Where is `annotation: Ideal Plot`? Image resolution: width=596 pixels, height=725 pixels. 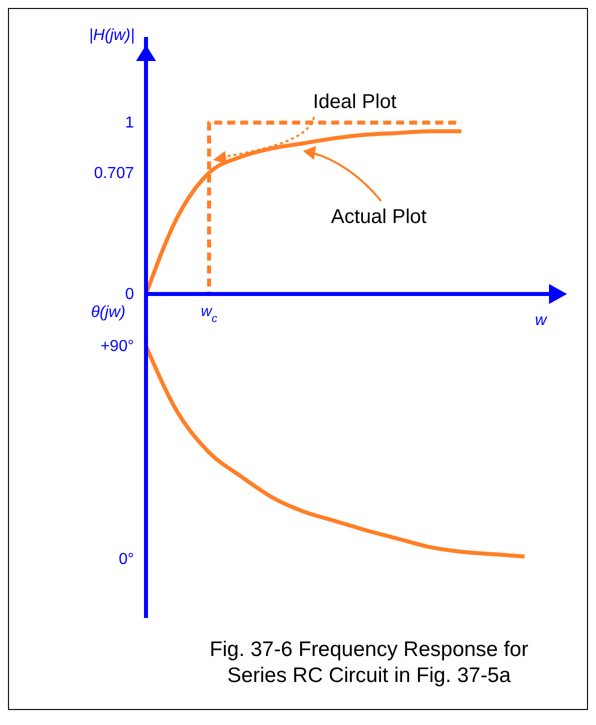
annotation: Ideal Plot is located at coordinates (355, 102).